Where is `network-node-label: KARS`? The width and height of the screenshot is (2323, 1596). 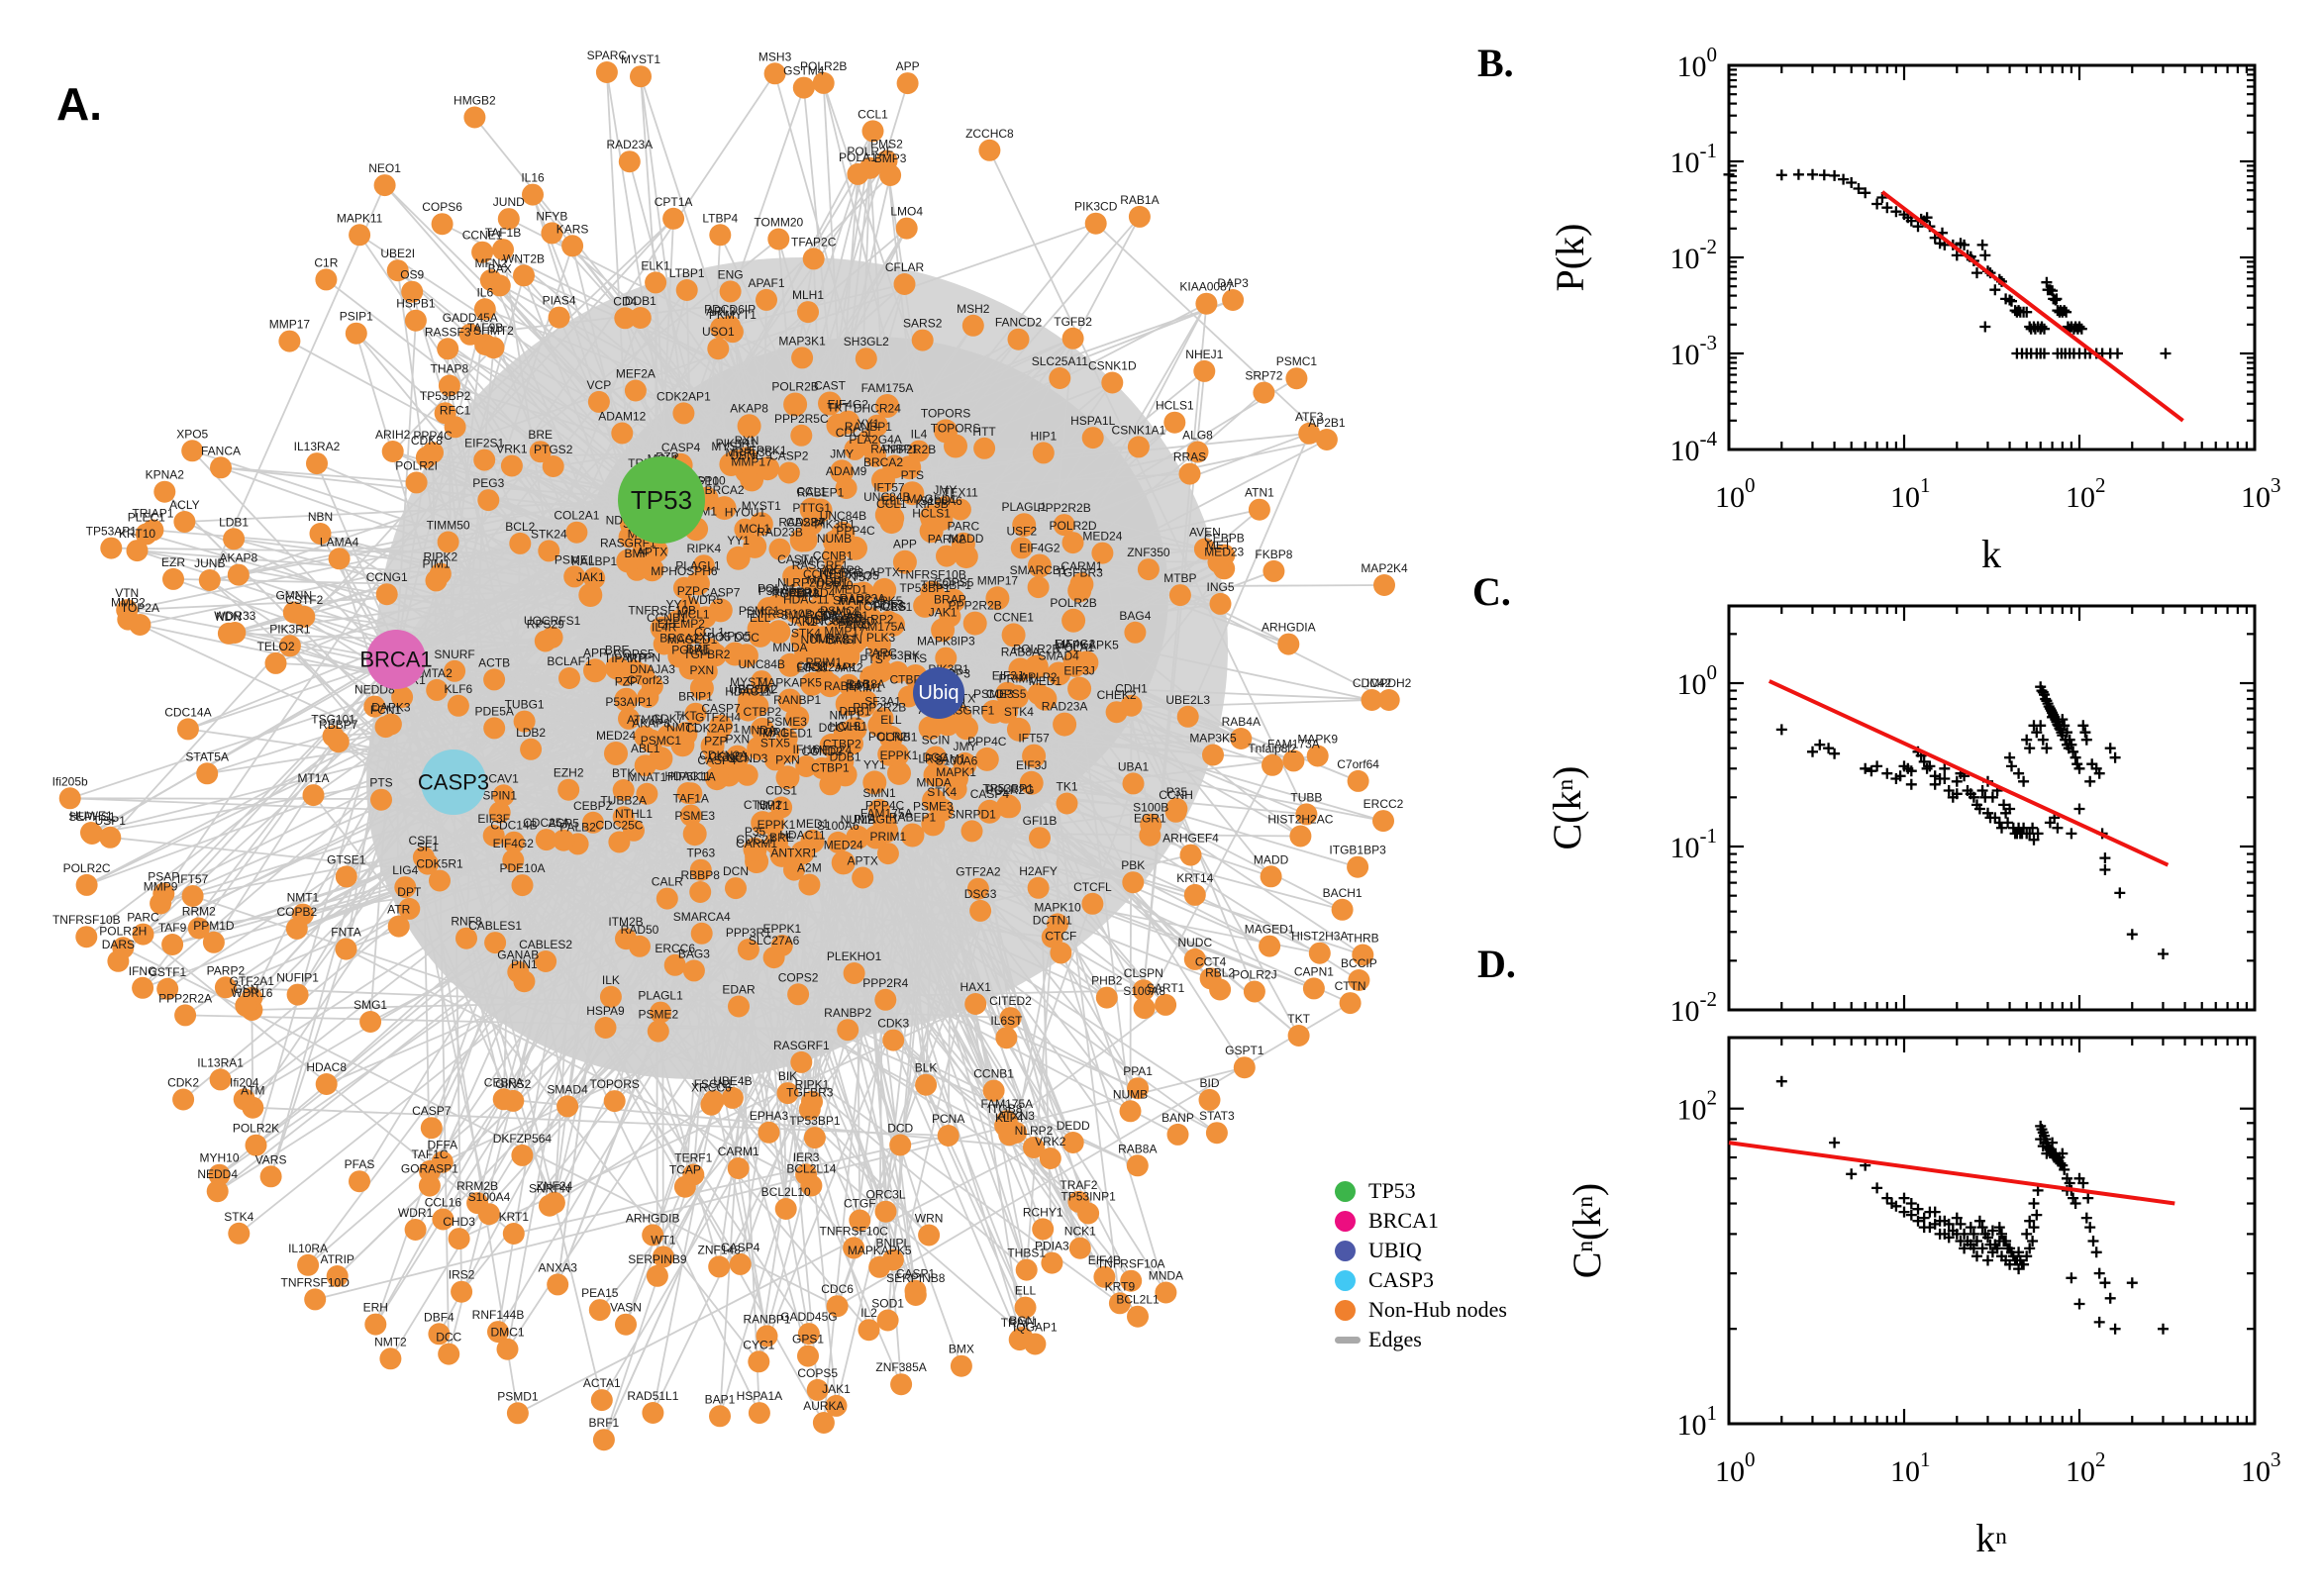 network-node-label: KARS is located at coordinates (573, 229).